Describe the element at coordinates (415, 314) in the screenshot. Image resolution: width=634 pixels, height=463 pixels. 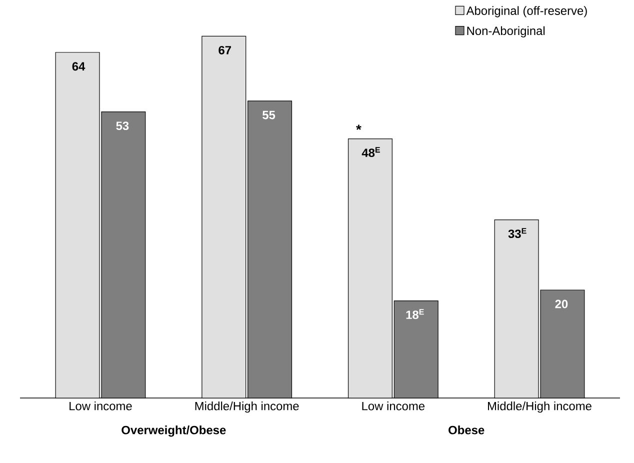
I see `data-label: 18$^{E}$` at that location.